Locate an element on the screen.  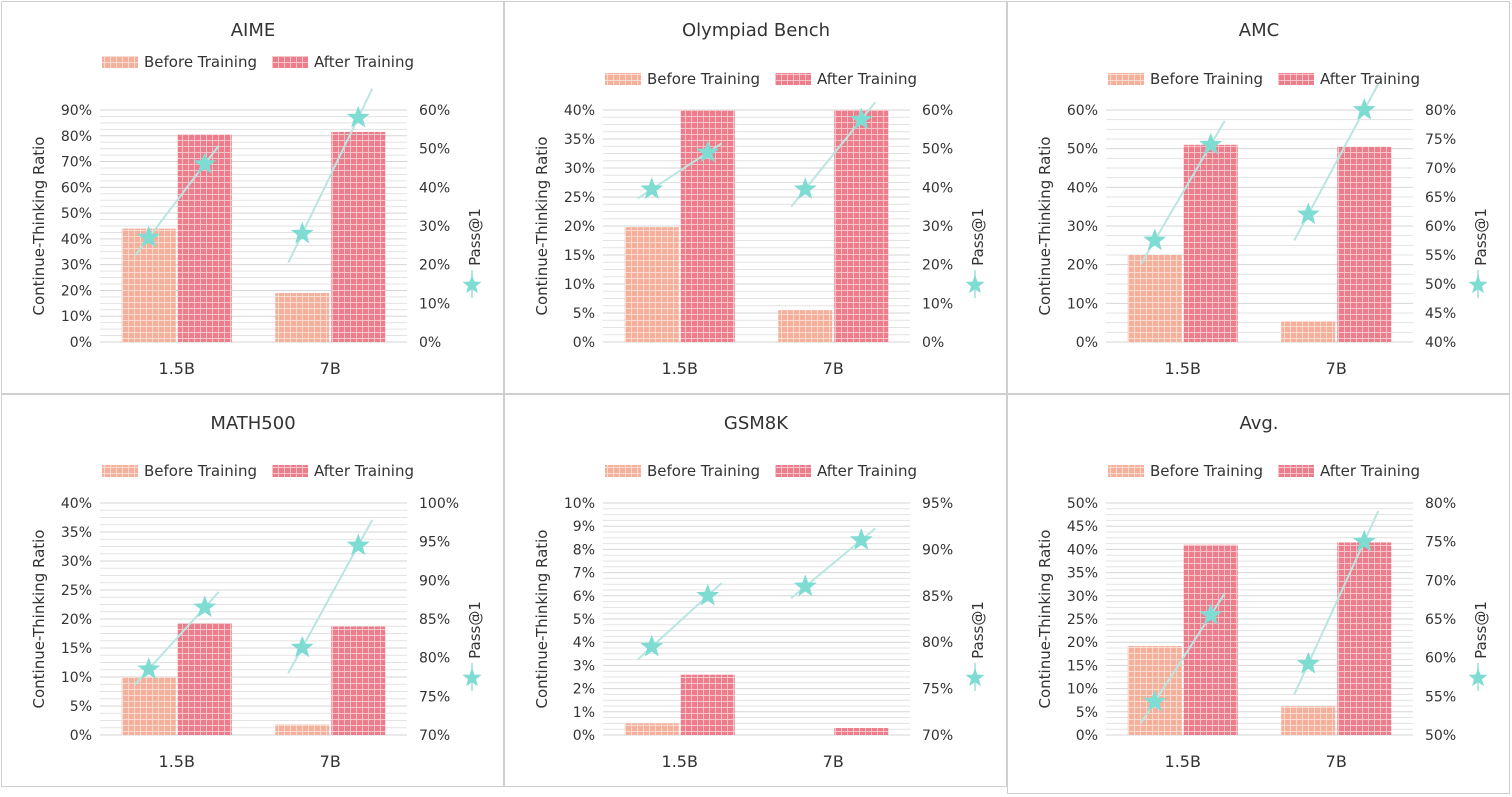
right-axis-title: Pass@1 is located at coordinates (475, 237).